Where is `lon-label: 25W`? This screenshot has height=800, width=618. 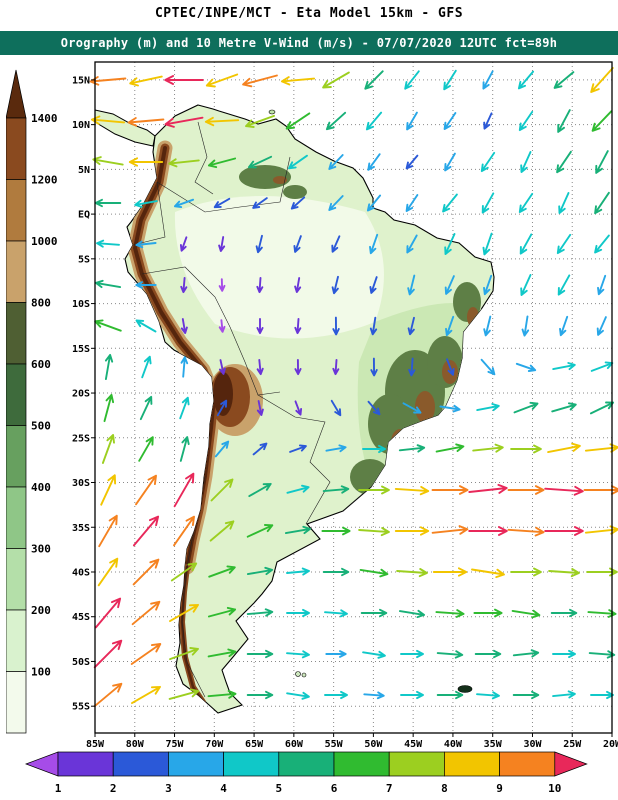
lon-label: 25W is located at coordinates (572, 744).